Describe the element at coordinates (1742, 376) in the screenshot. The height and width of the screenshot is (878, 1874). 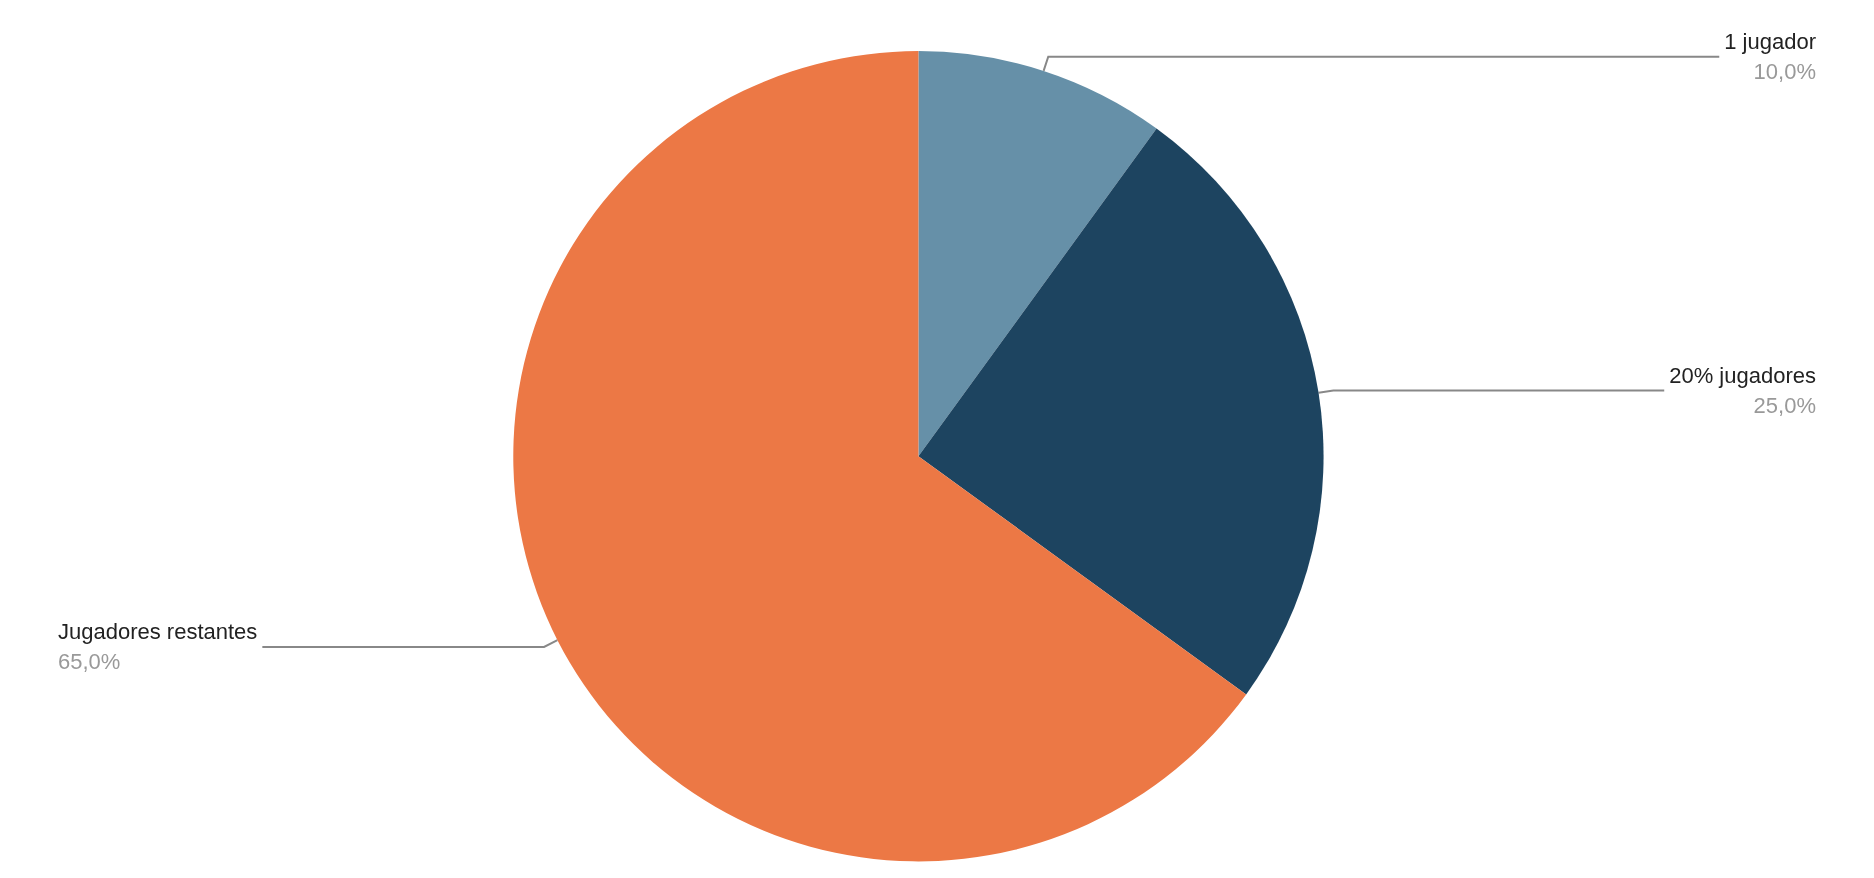
I see `slice-label: 20% jugadores` at that location.